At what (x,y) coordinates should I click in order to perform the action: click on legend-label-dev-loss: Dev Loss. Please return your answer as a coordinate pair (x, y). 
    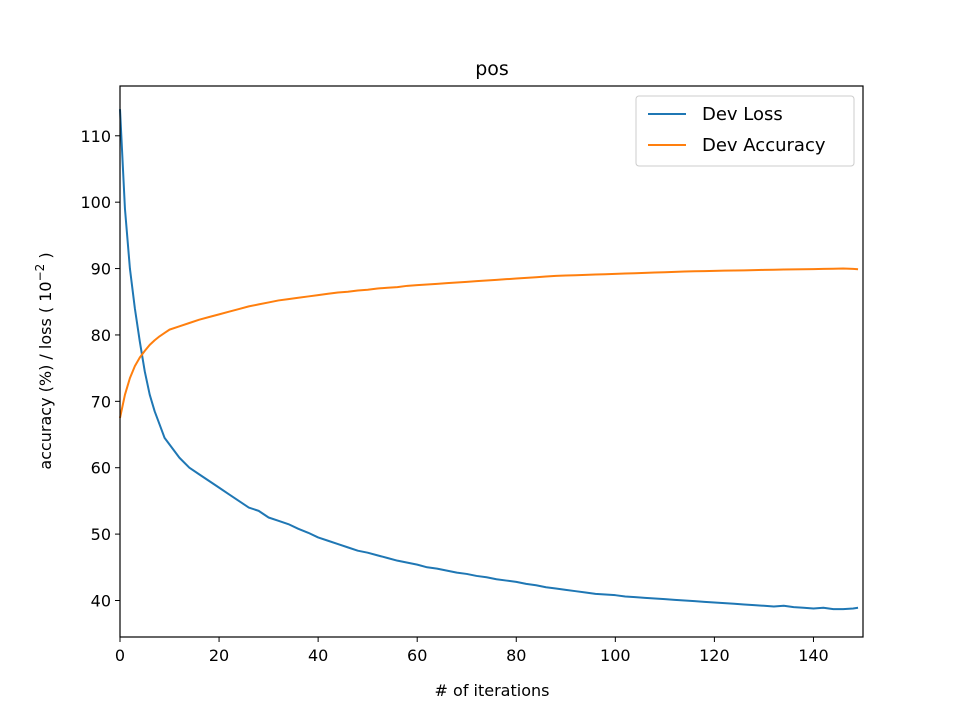
    Looking at the image, I should click on (742, 114).